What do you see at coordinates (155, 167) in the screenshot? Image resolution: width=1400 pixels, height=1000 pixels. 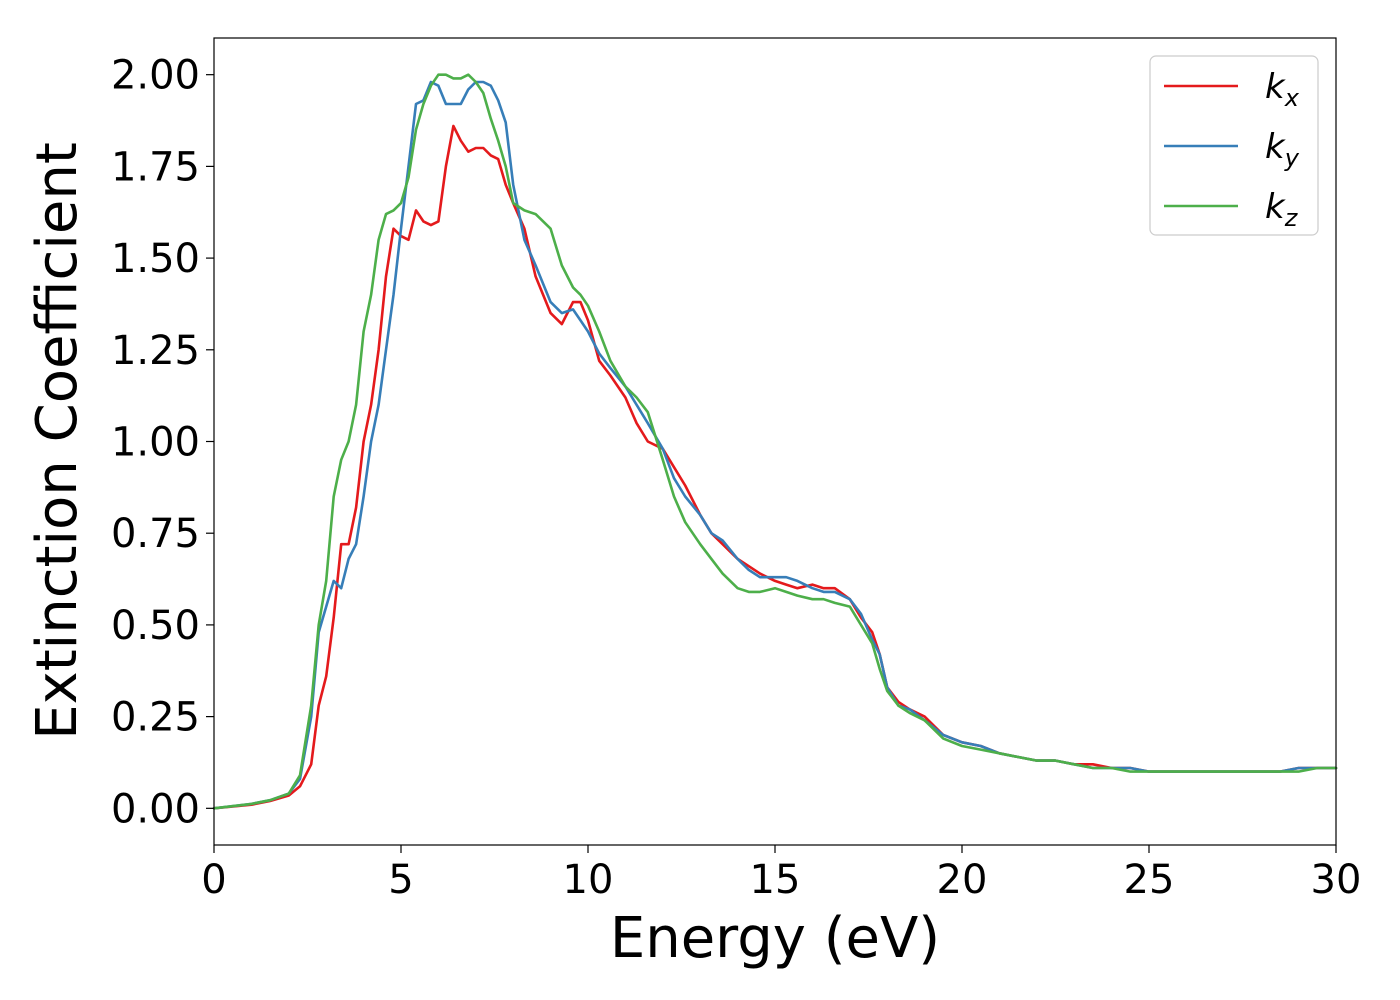 I see `y-tick-label: 1.75` at bounding box center [155, 167].